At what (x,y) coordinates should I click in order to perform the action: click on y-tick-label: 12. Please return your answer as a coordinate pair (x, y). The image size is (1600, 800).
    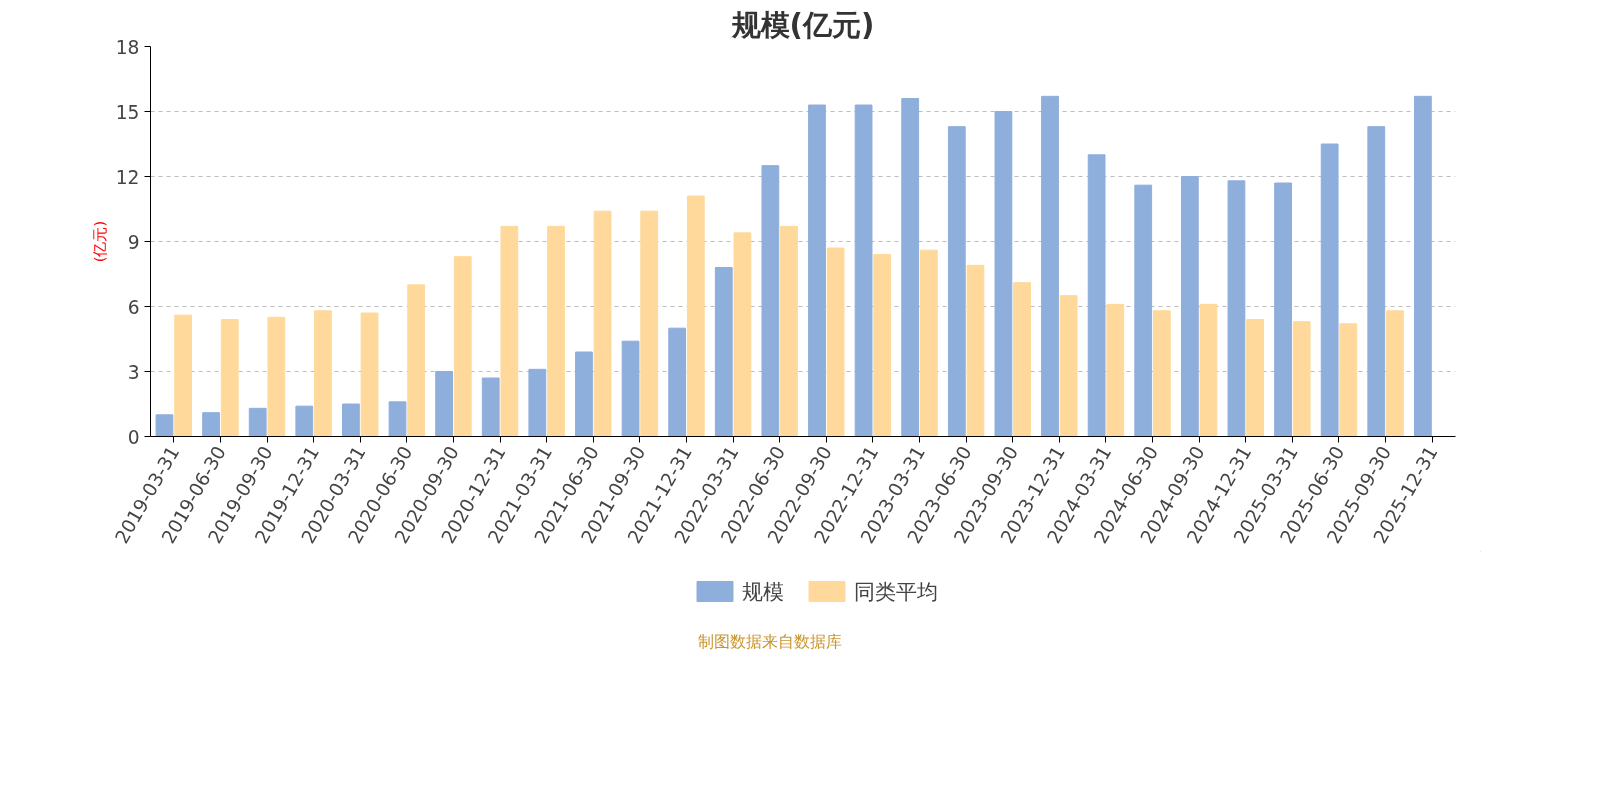
    Looking at the image, I should click on (127, 177).